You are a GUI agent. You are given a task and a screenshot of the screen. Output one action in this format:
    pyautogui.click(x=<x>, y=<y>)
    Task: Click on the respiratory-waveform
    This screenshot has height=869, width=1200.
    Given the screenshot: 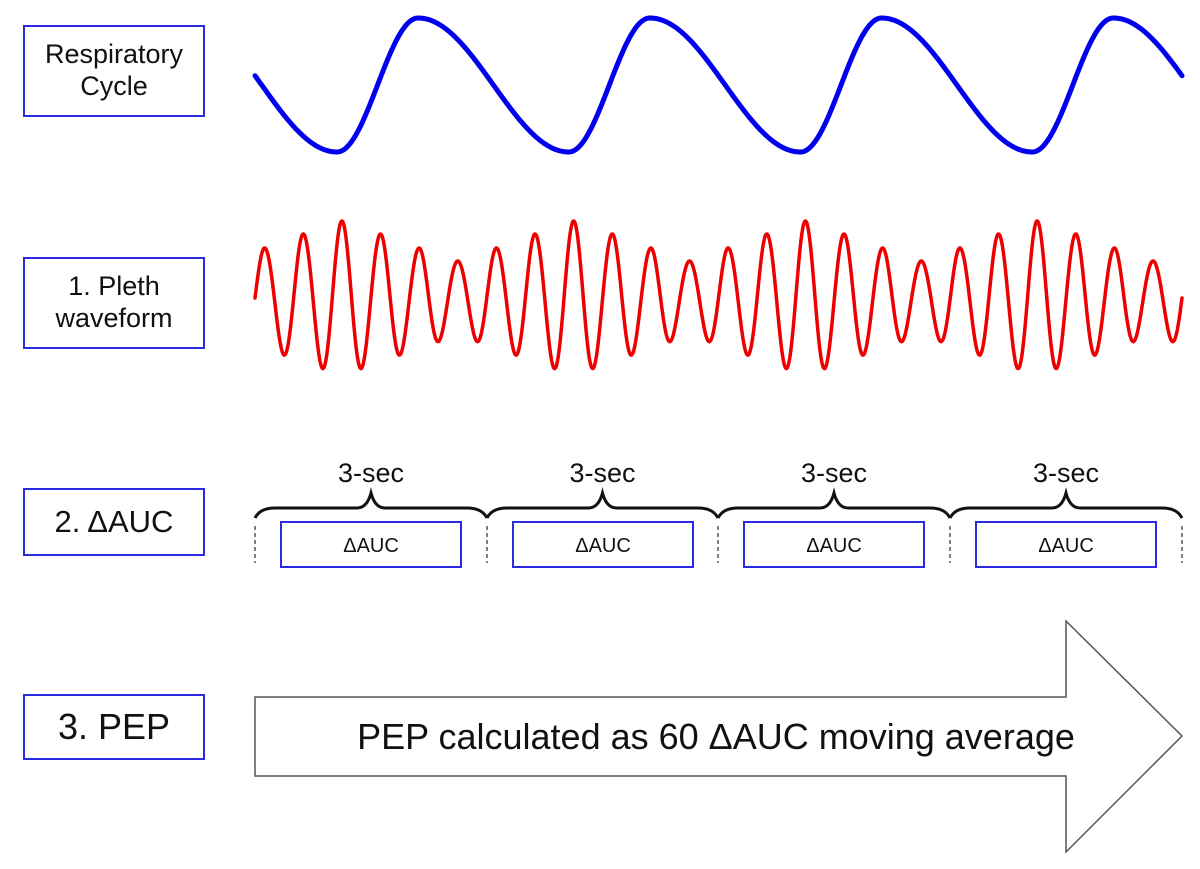 What is the action you would take?
    pyautogui.click(x=718, y=85)
    